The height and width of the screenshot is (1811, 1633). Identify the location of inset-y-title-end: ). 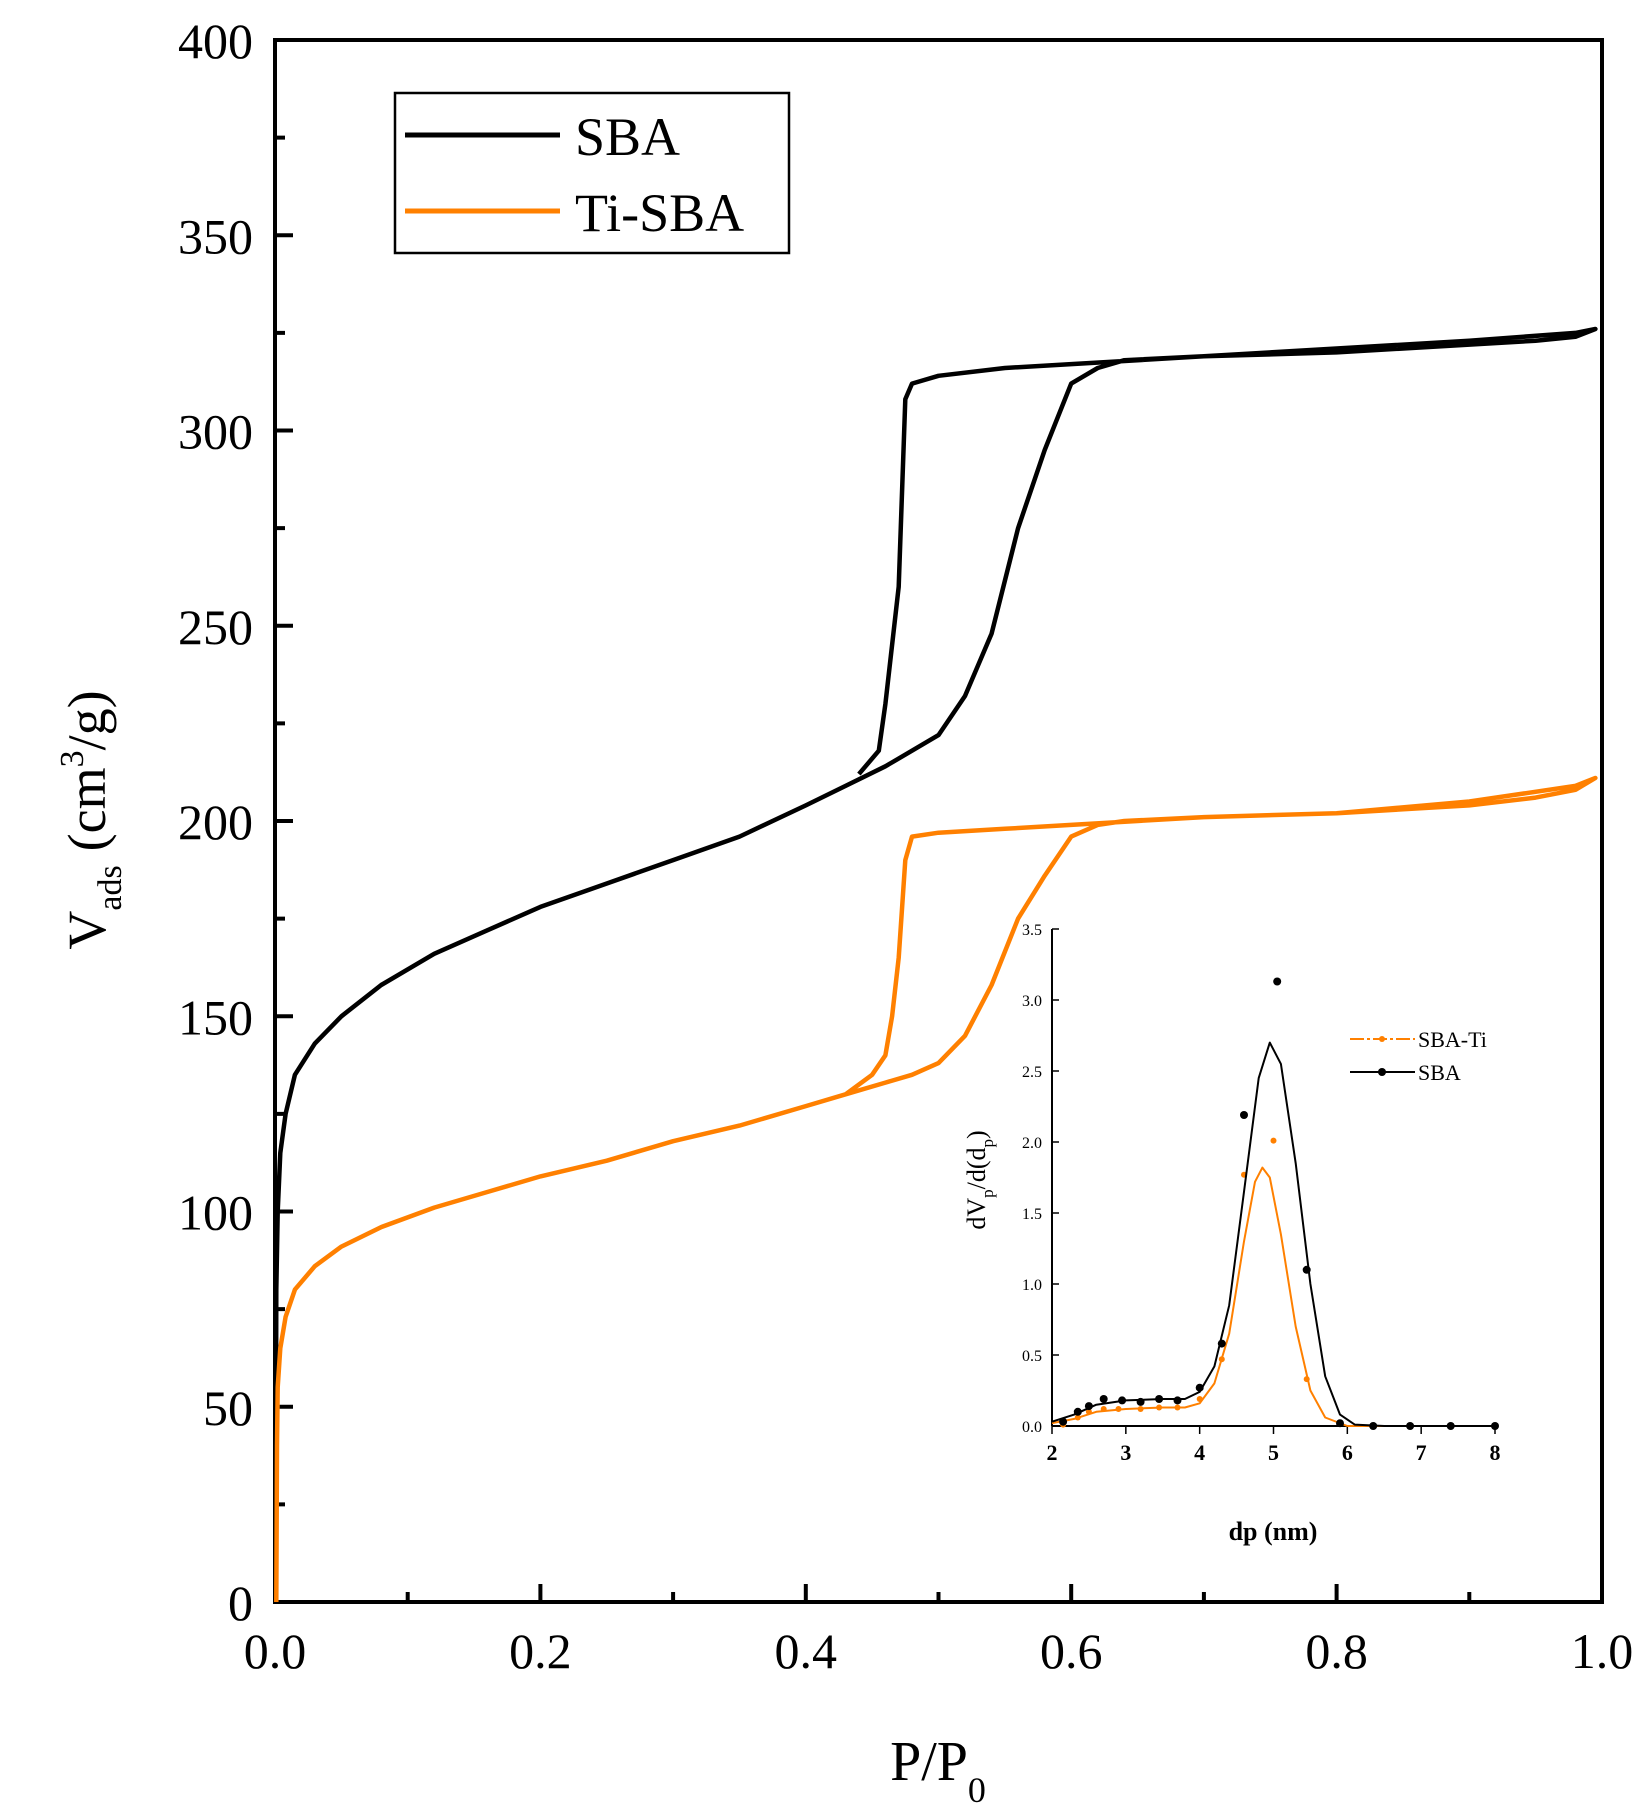
(976, 1134).